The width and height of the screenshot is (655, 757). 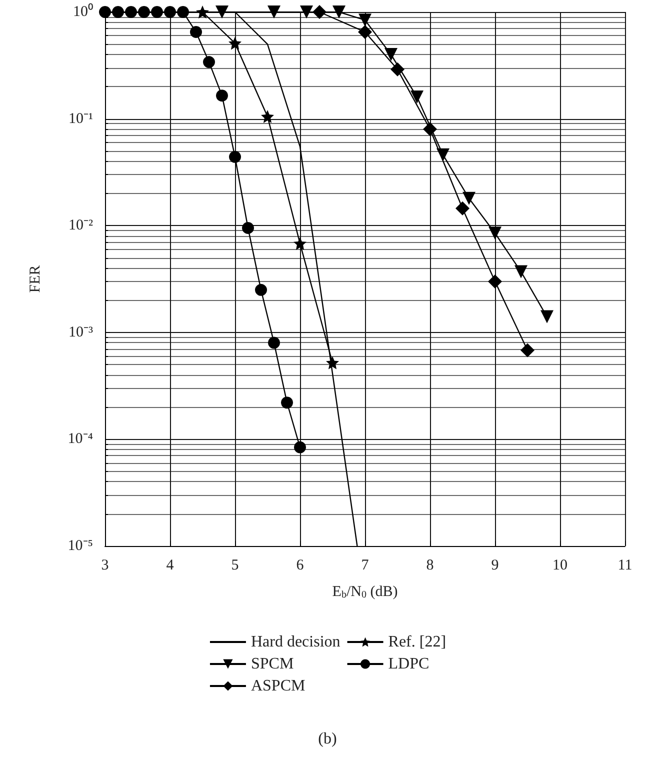 I want to click on x-tick-label: 11, so click(x=625, y=566).